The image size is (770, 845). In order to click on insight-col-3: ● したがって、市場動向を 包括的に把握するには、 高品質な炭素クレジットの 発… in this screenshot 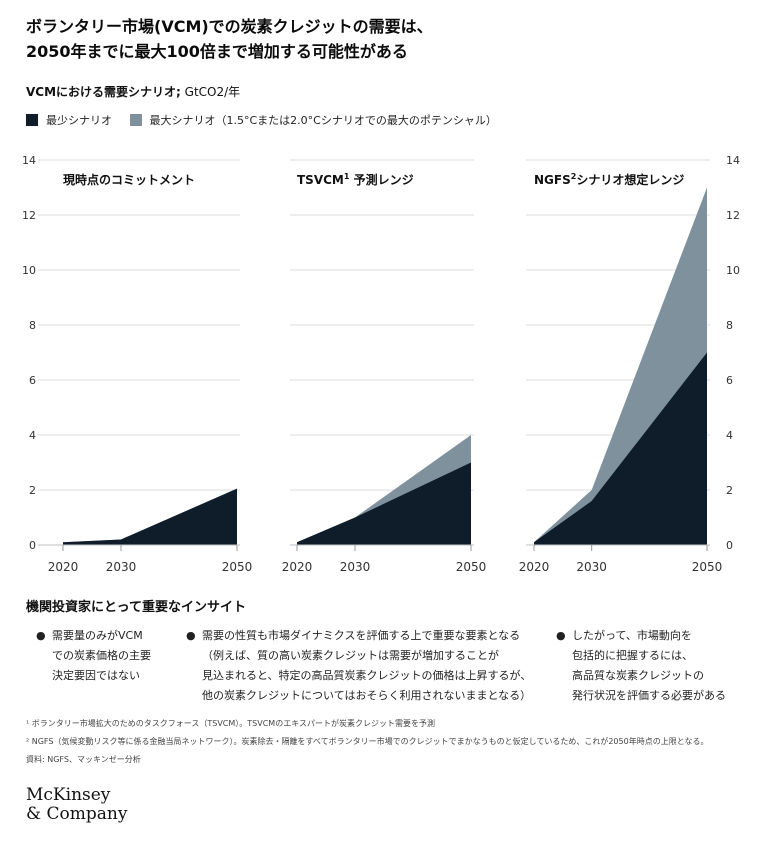, I will do `click(641, 666)`.